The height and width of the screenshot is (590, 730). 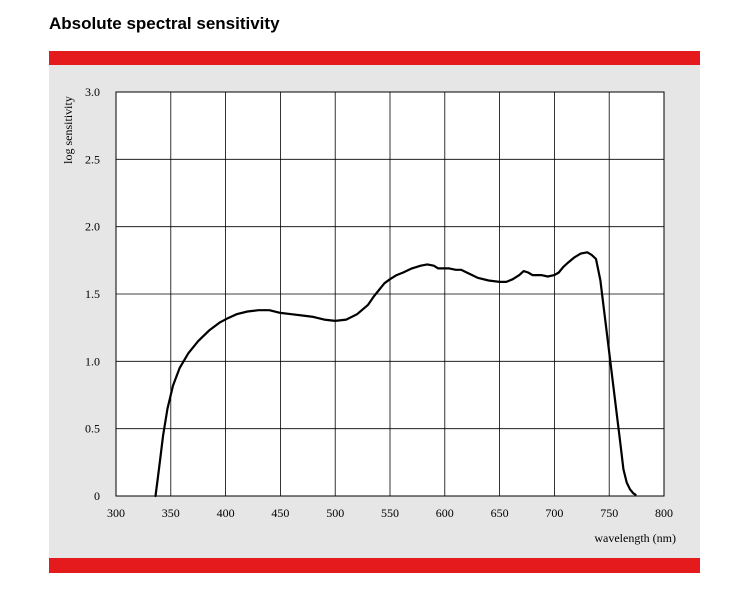 I want to click on x-tick-label: 350, so click(x=171, y=513).